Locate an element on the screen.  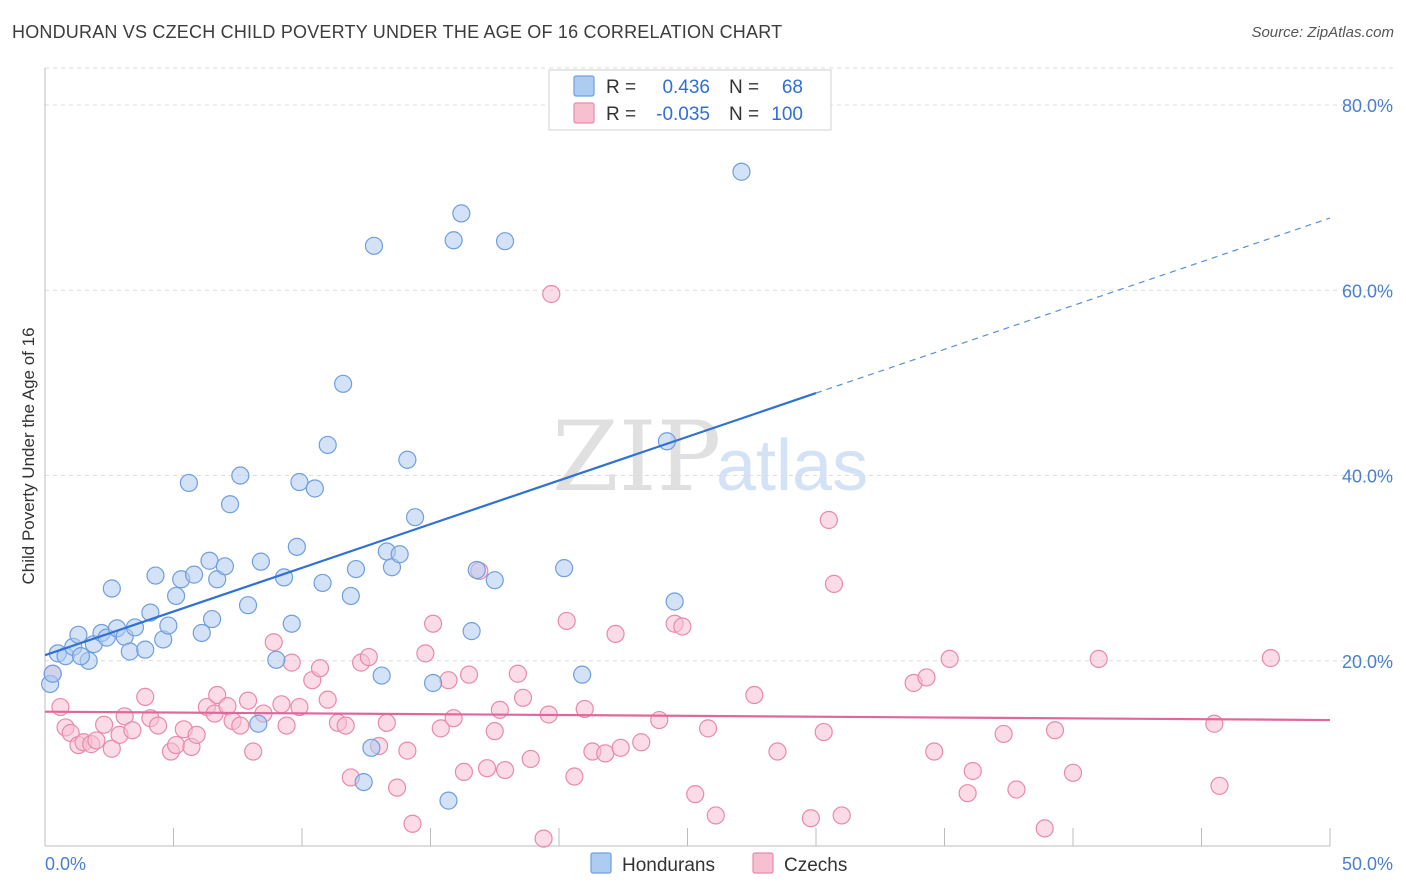
czechs-n-value: 100 is located at coordinates (787, 114).